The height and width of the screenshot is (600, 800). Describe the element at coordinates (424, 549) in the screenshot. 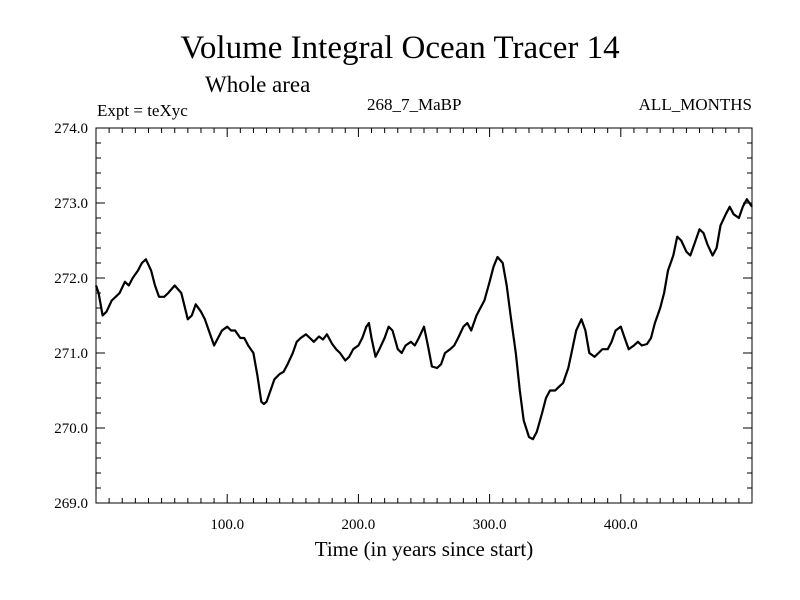

I see `x-axis-label: Time (in years since start)` at that location.